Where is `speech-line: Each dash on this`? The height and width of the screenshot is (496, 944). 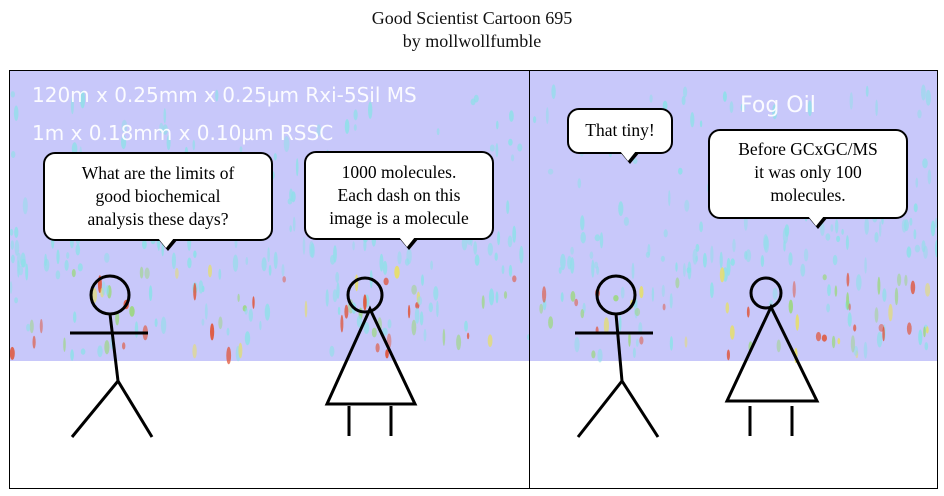 speech-line: Each dash on this is located at coordinates (399, 195).